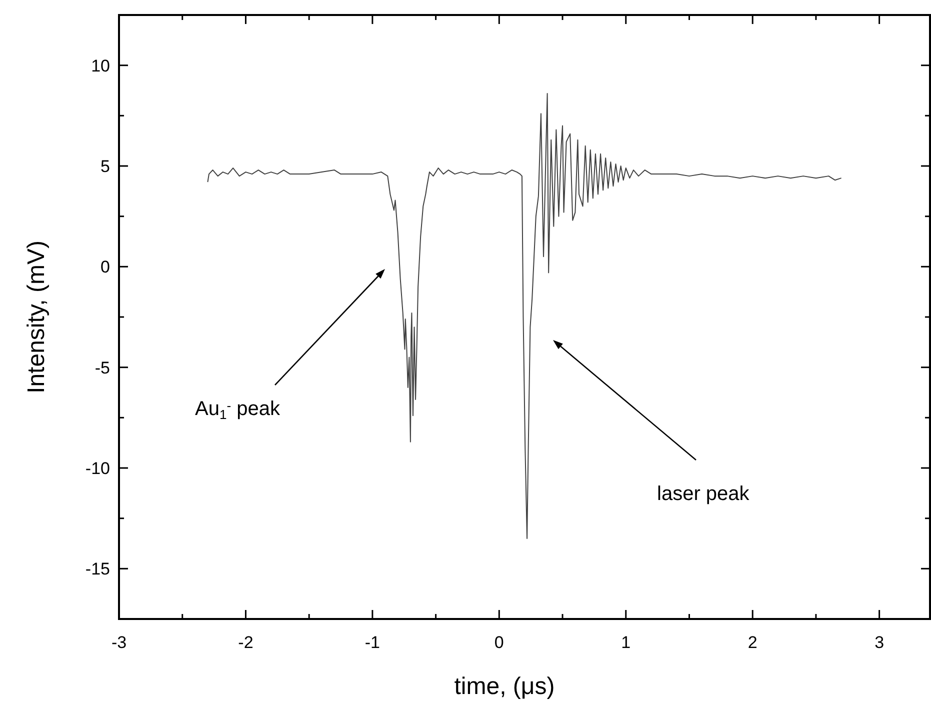 This screenshot has height=702, width=931. What do you see at coordinates (238, 410) in the screenshot?
I see `annotation: Au$_{1}$$^{-}$ peak` at bounding box center [238, 410].